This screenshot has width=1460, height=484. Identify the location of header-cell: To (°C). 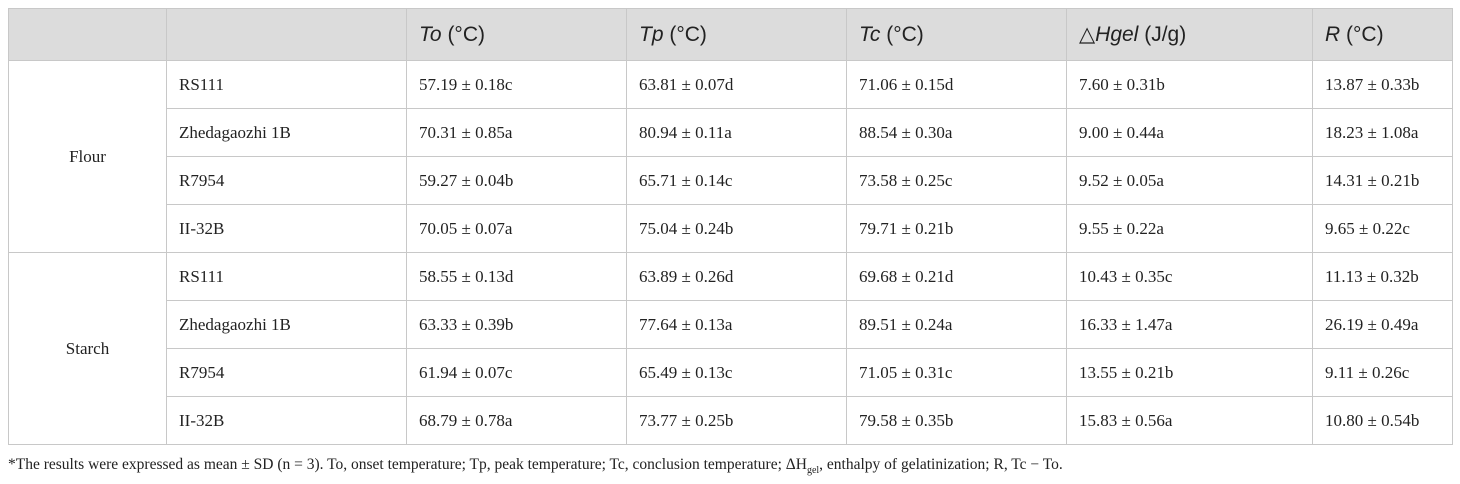
(516, 34).